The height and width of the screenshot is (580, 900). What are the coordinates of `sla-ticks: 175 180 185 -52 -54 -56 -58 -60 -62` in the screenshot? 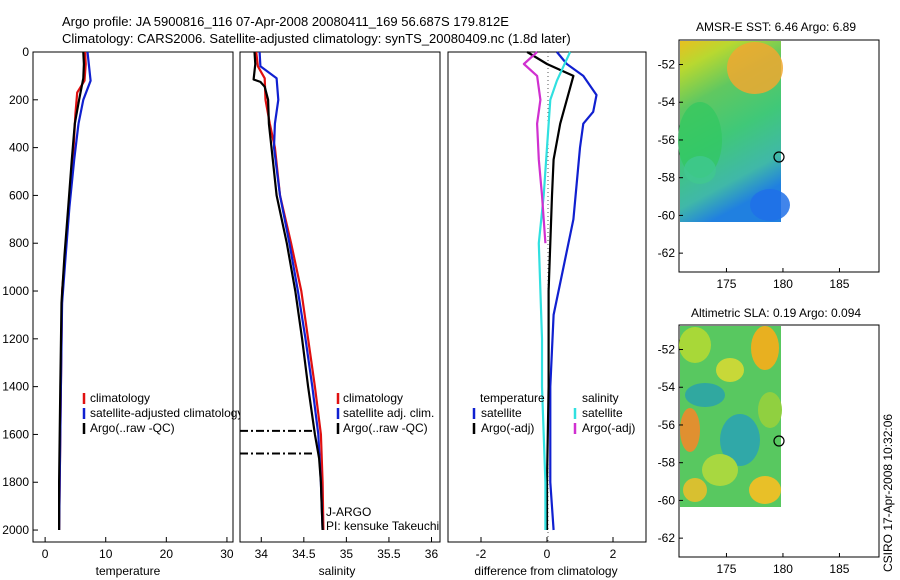 It's located at (754, 459).